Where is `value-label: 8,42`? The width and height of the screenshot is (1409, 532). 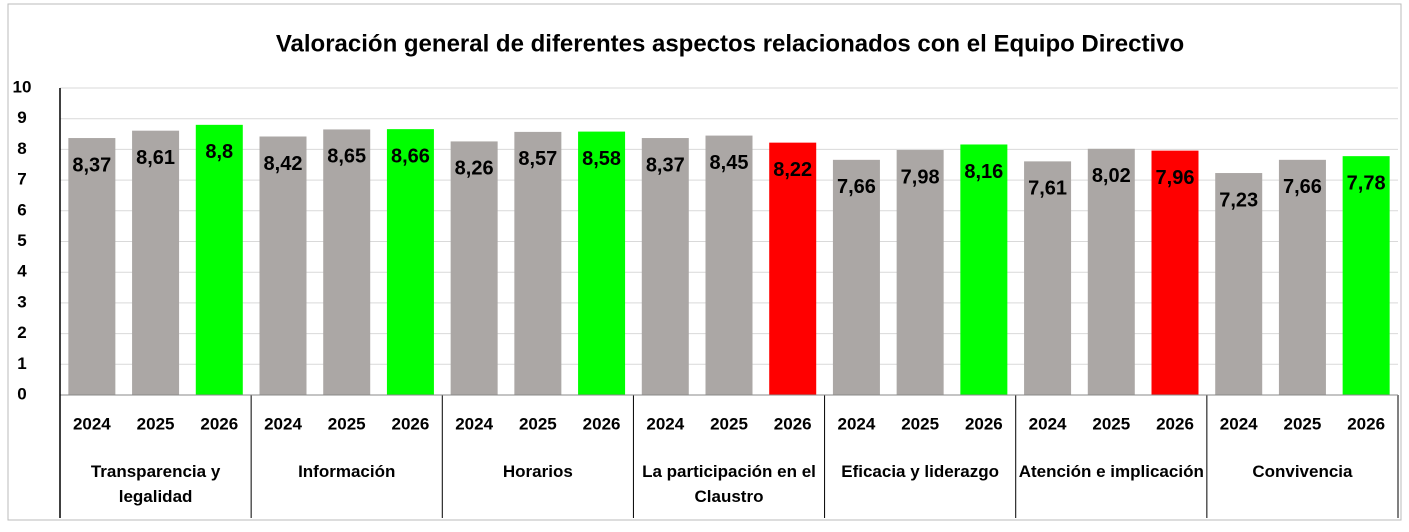
value-label: 8,42 is located at coordinates (283, 164).